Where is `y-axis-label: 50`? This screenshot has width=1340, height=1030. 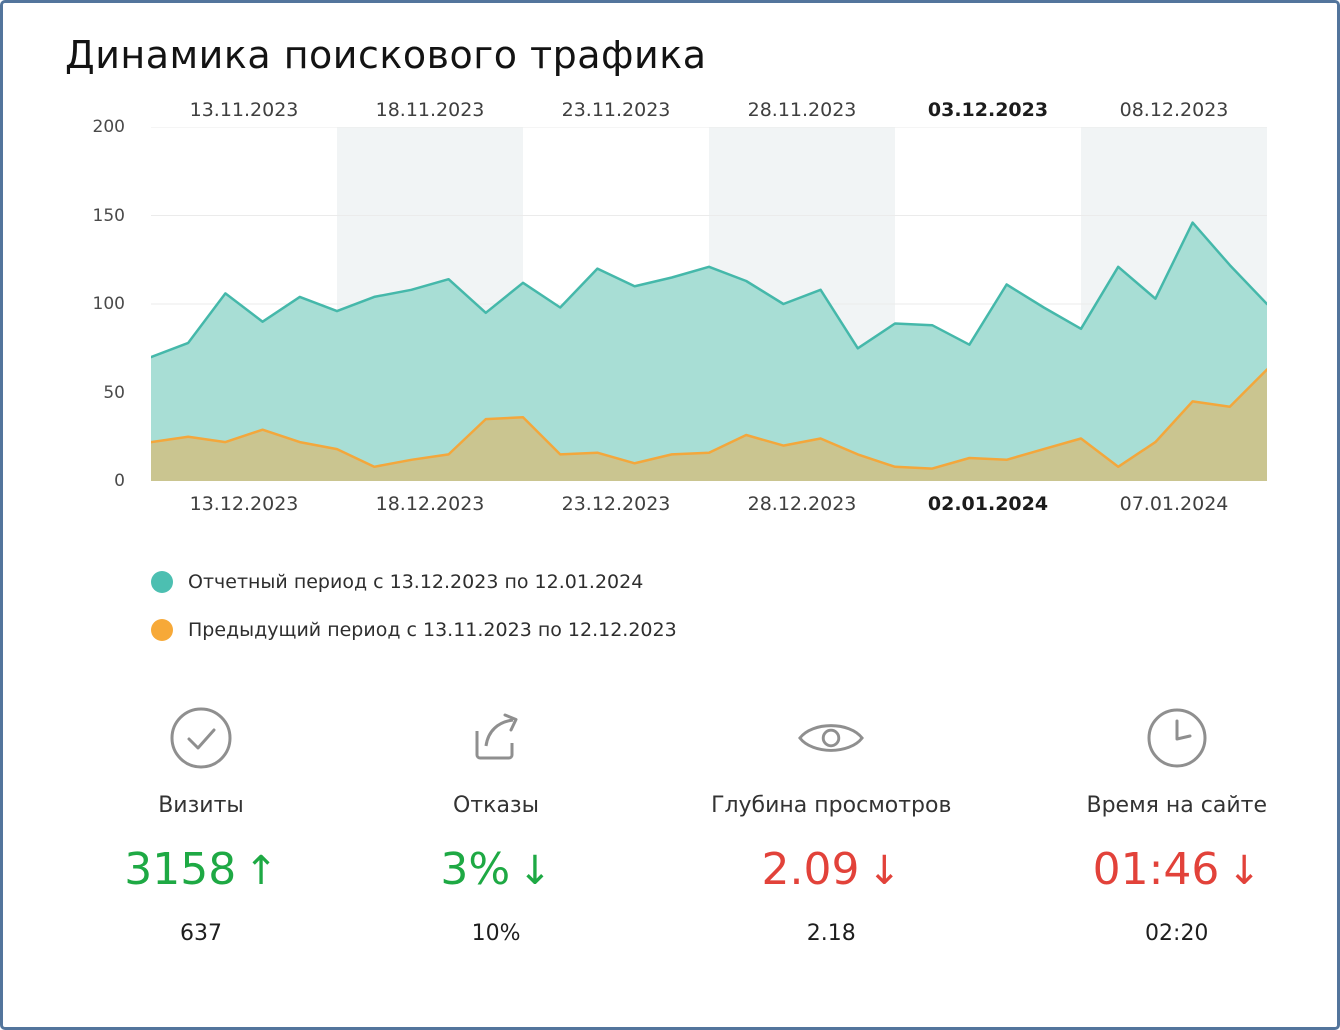
y-axis-label: 50 is located at coordinates (114, 392).